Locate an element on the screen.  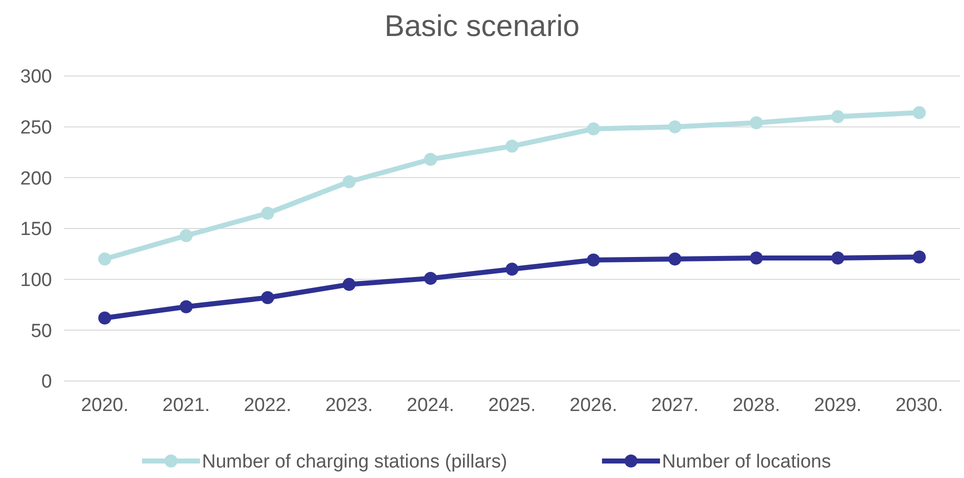
x-tick-label: 2021. is located at coordinates (186, 405).